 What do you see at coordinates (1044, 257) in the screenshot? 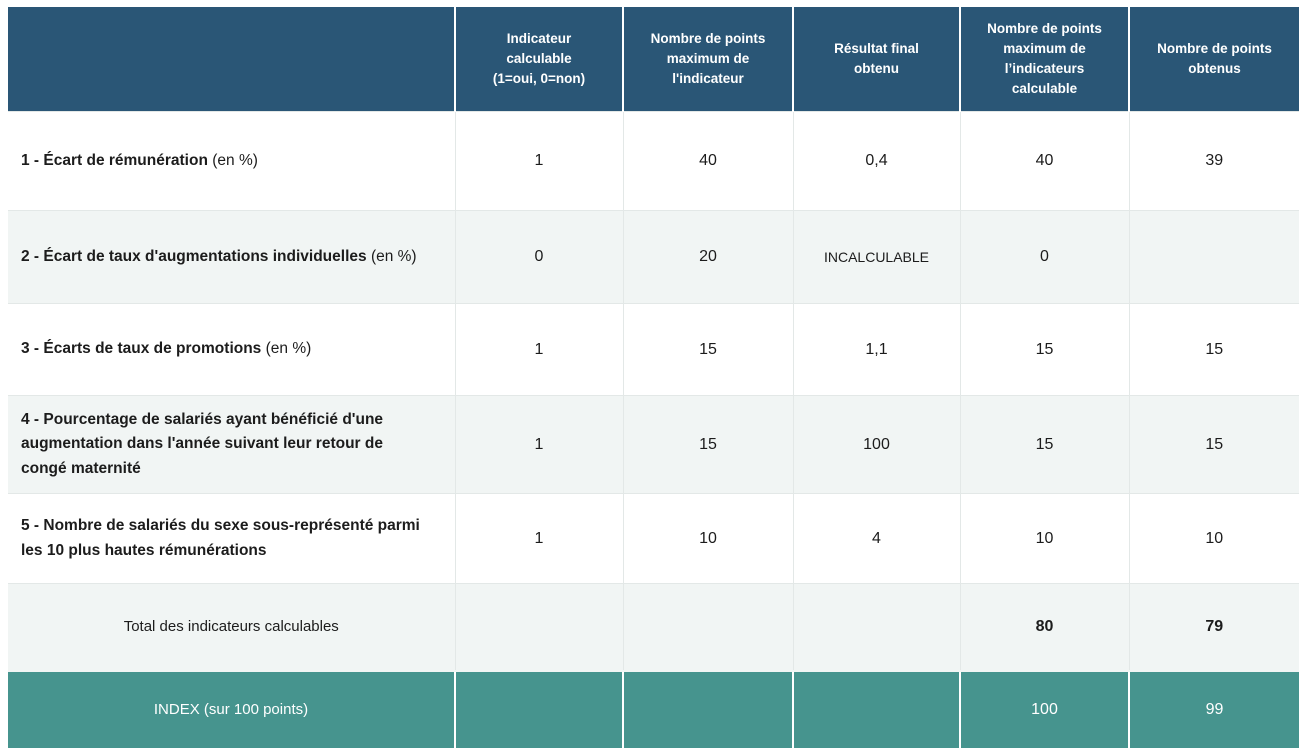
I see `cell-max-calculable: 0` at bounding box center [1044, 257].